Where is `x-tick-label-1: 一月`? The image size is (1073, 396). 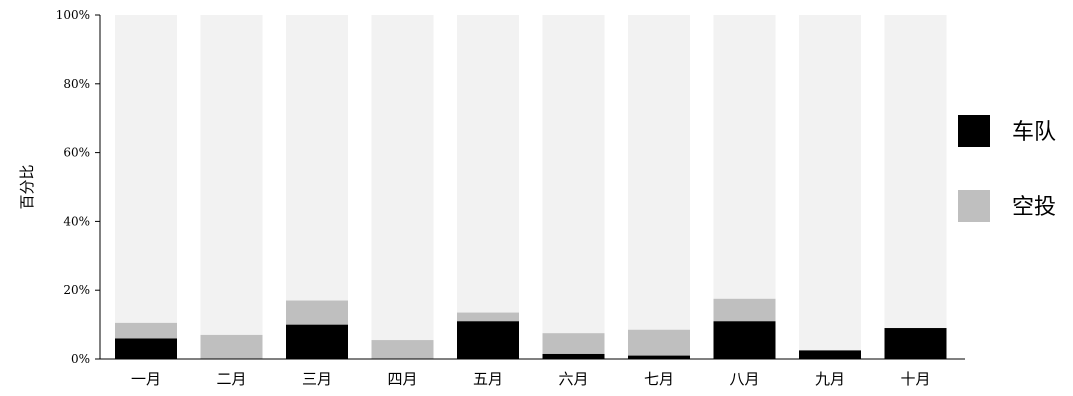
x-tick-label-1: 一月 is located at coordinates (146, 379).